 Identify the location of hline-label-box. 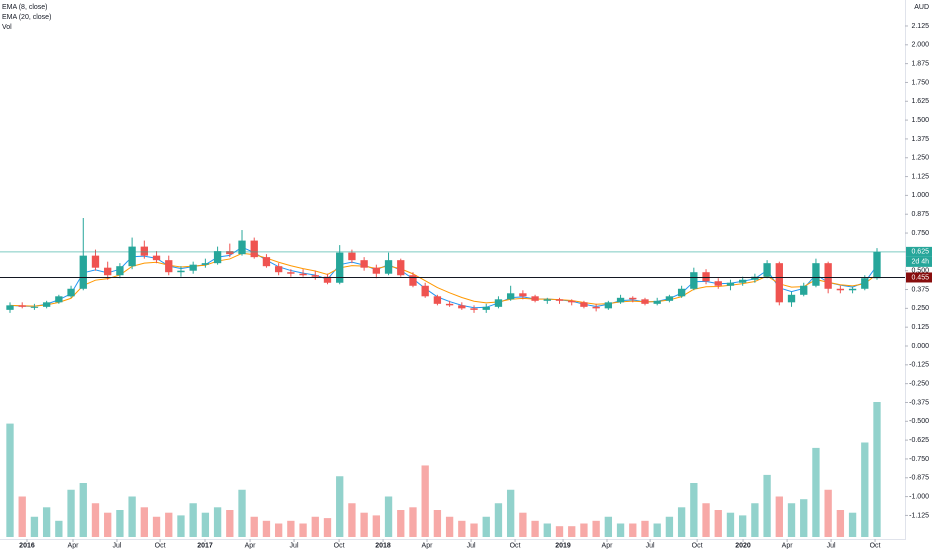
(919, 277).